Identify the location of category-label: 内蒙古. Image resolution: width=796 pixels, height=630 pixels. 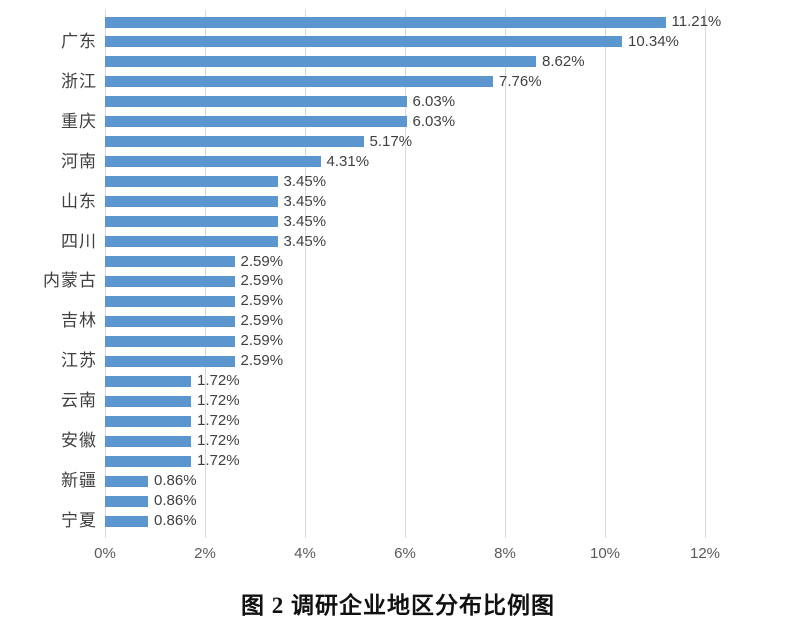
(70, 281).